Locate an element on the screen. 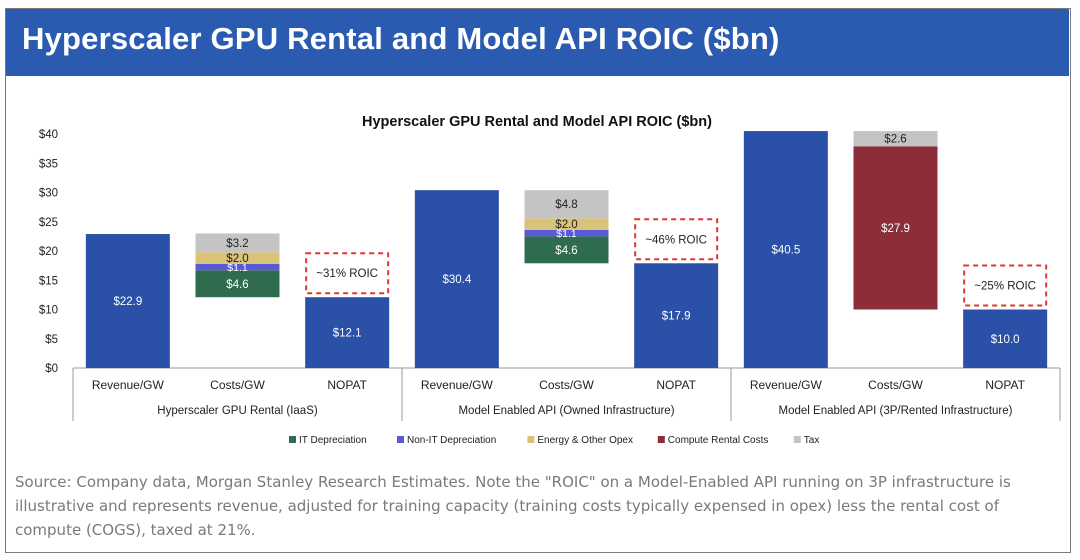  data-label: $4.8 is located at coordinates (566, 205).